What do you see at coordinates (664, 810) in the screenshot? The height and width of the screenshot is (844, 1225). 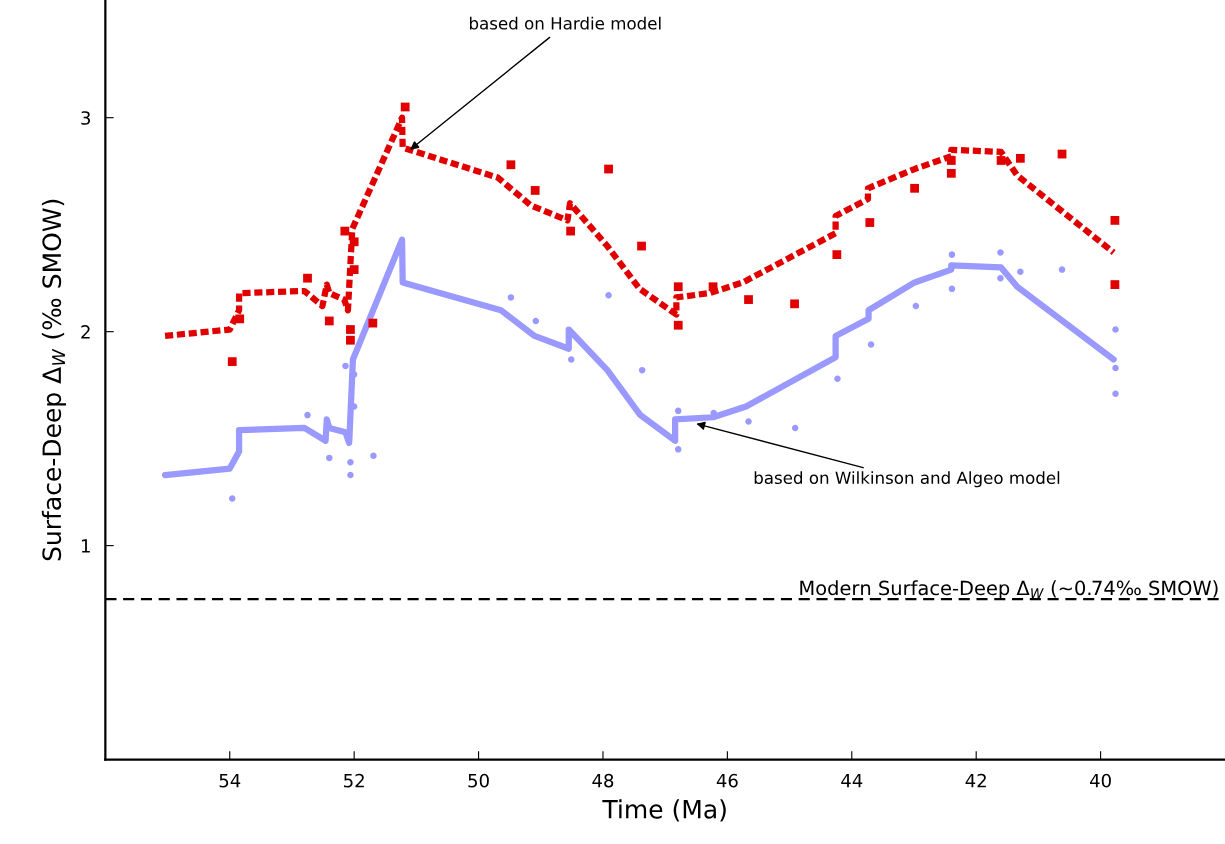 I see `x-axis-title: Time (Ma)` at bounding box center [664, 810].